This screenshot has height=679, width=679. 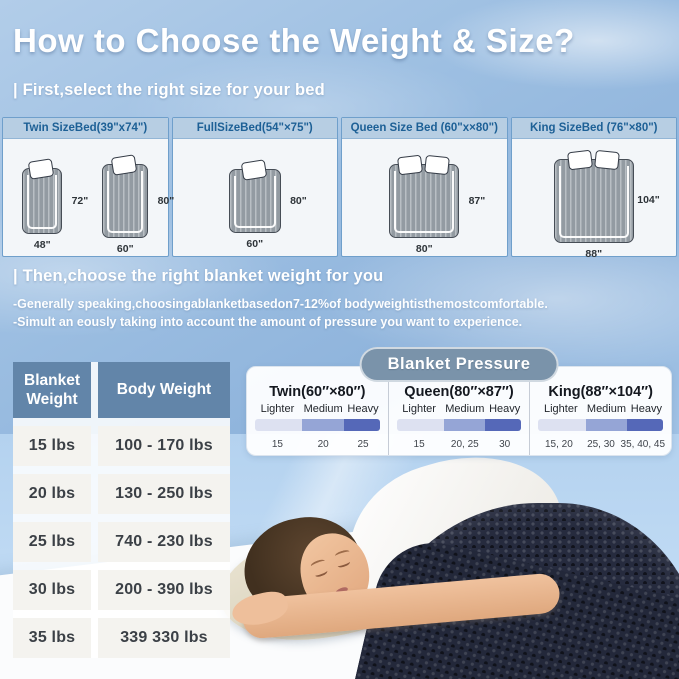 I want to click on pressure-value: 25, 30, so click(x=601, y=444).